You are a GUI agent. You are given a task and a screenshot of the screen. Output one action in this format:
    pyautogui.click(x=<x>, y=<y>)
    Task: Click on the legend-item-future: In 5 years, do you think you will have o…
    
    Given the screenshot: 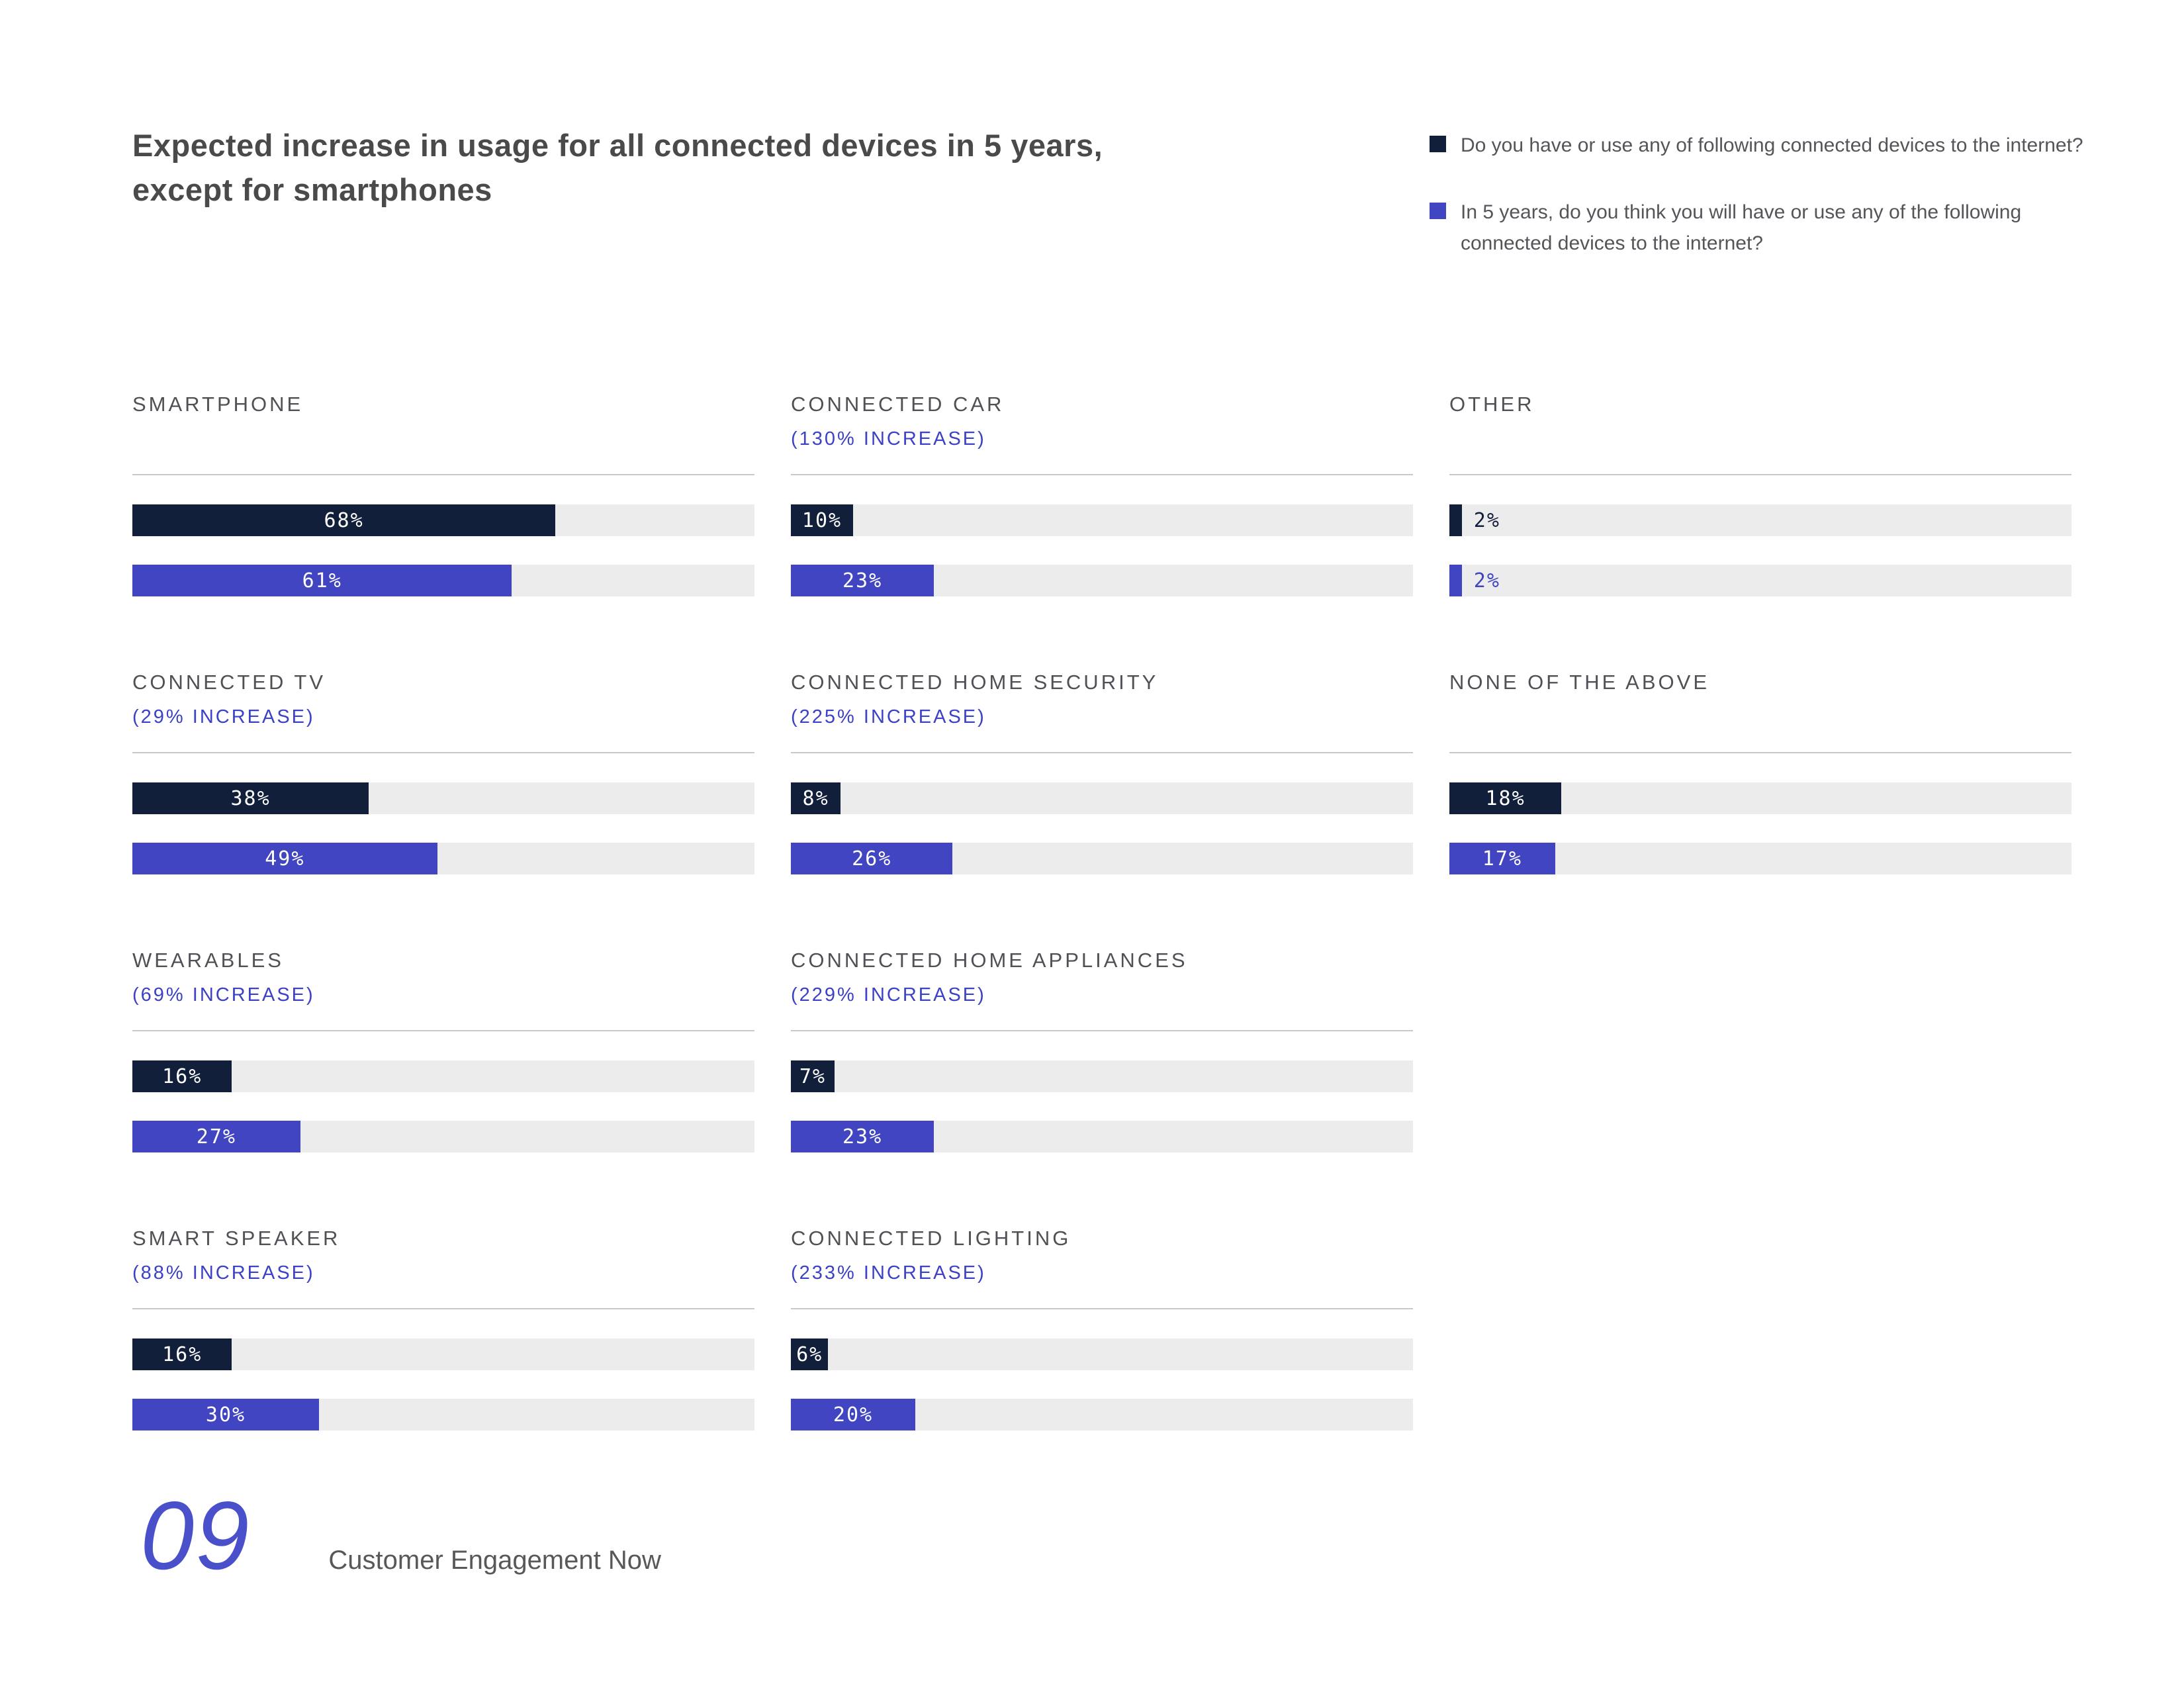 What is the action you would take?
    pyautogui.click(x=1760, y=228)
    